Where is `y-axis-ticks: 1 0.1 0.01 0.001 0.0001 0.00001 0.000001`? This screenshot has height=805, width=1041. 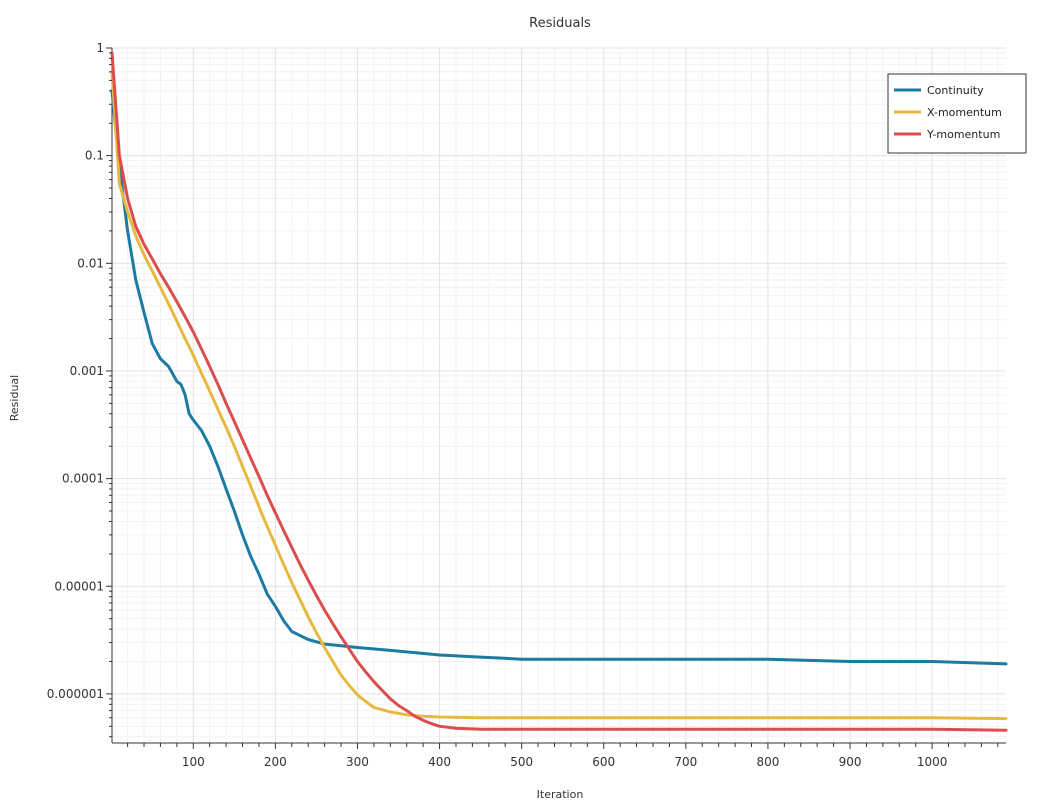 y-axis-ticks: 1 0.1 0.01 0.001 0.0001 0.00001 0.000001 is located at coordinates (79, 389).